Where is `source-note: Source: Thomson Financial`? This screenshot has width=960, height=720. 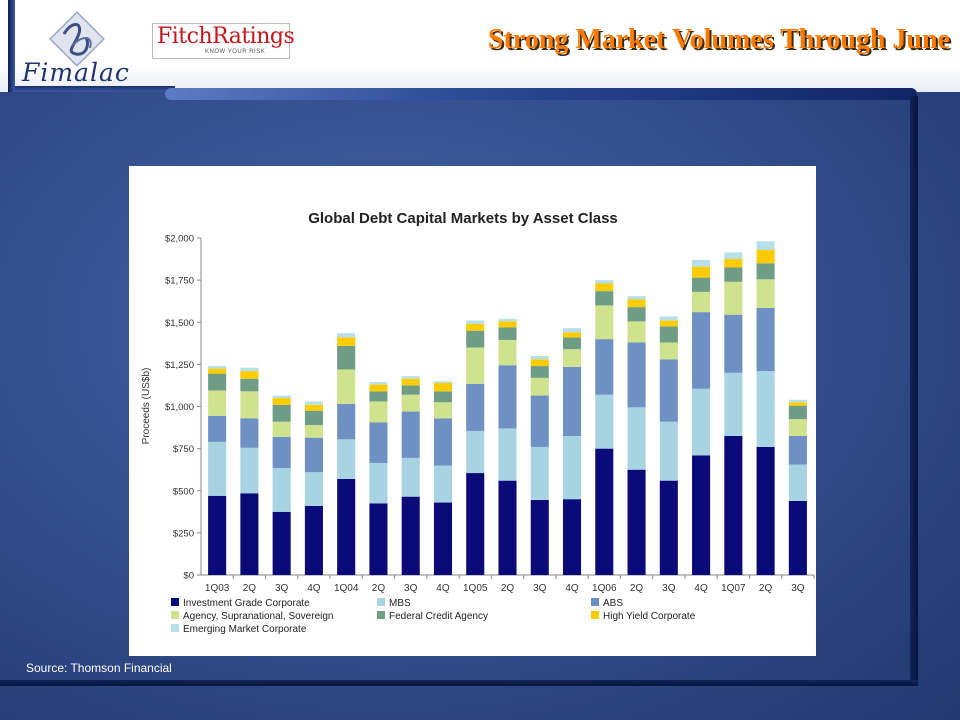
source-note: Source: Thomson Financial is located at coordinates (99, 668).